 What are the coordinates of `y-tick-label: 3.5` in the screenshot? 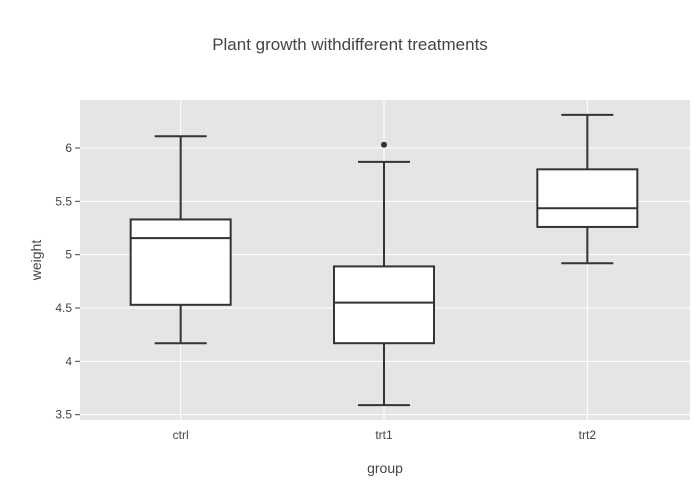 It's located at (63, 415).